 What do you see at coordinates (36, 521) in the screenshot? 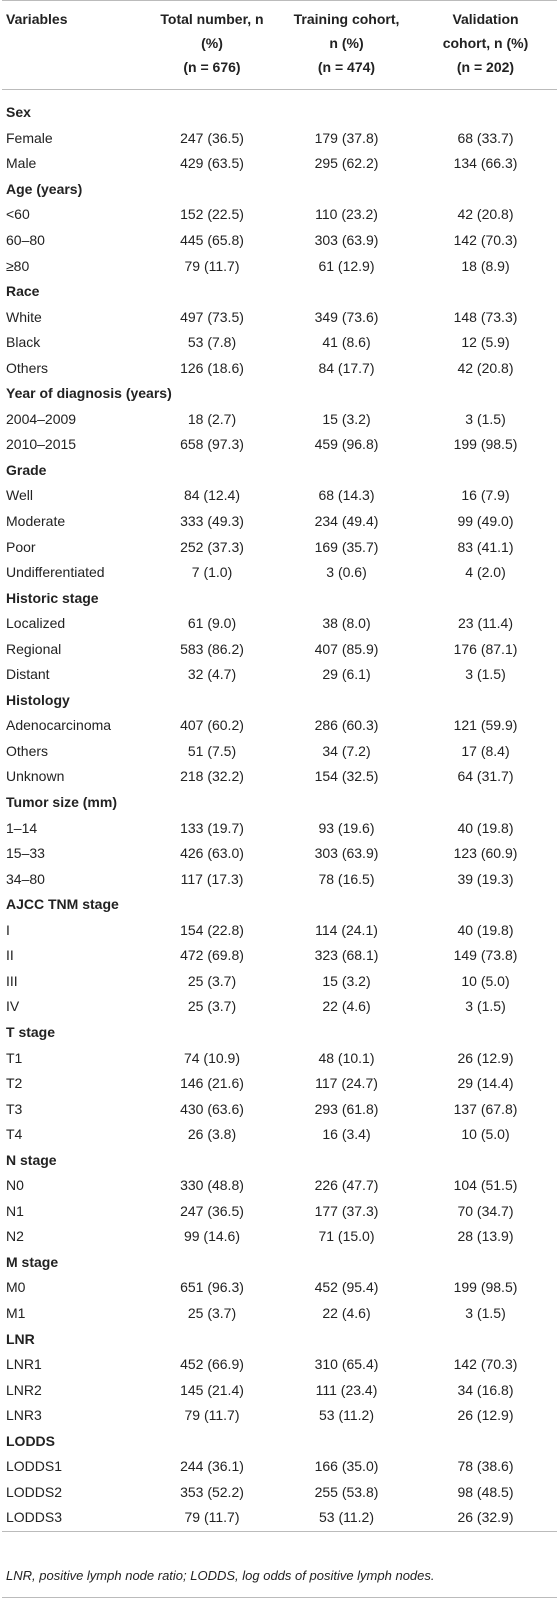
I see `row-label: Moderate` at bounding box center [36, 521].